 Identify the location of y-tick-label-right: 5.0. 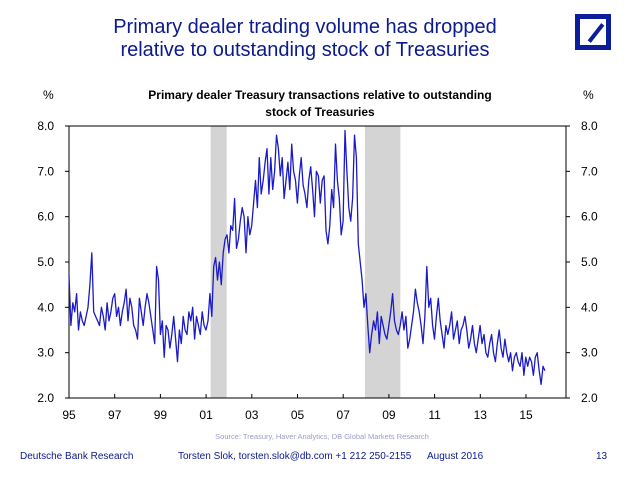
(589, 262).